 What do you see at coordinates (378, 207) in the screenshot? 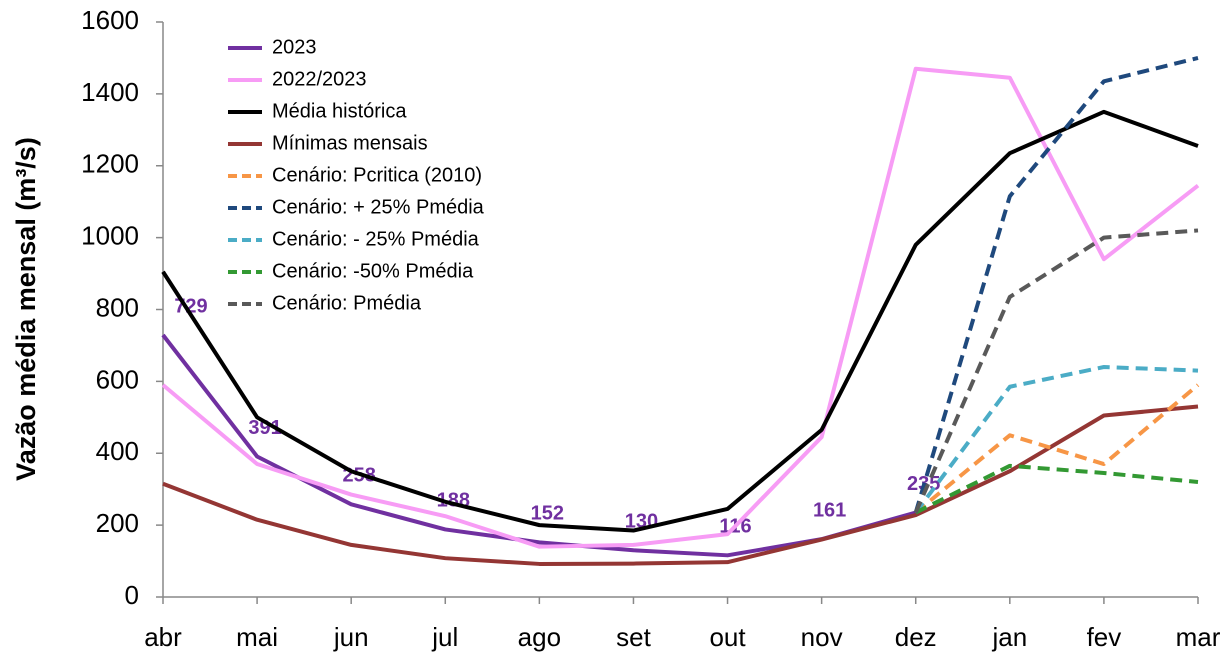
I see `legend-label: Cenário: + 25% Pmédia` at bounding box center [378, 207].